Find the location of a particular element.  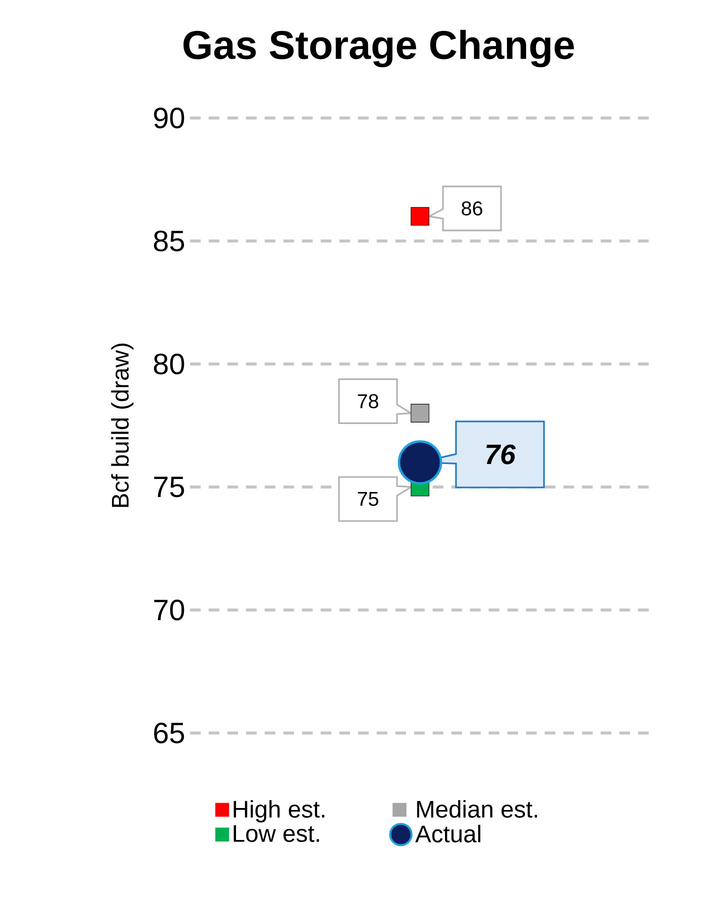

legend-label: Median est. is located at coordinates (477, 809).